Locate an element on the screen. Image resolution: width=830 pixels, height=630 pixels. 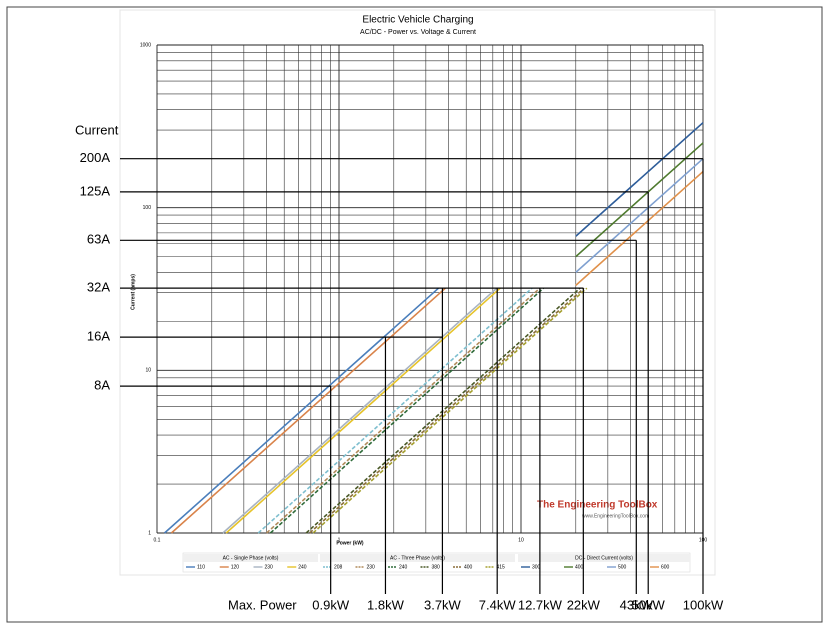
power-marker-label: 7.4kW is located at coordinates (498, 604).